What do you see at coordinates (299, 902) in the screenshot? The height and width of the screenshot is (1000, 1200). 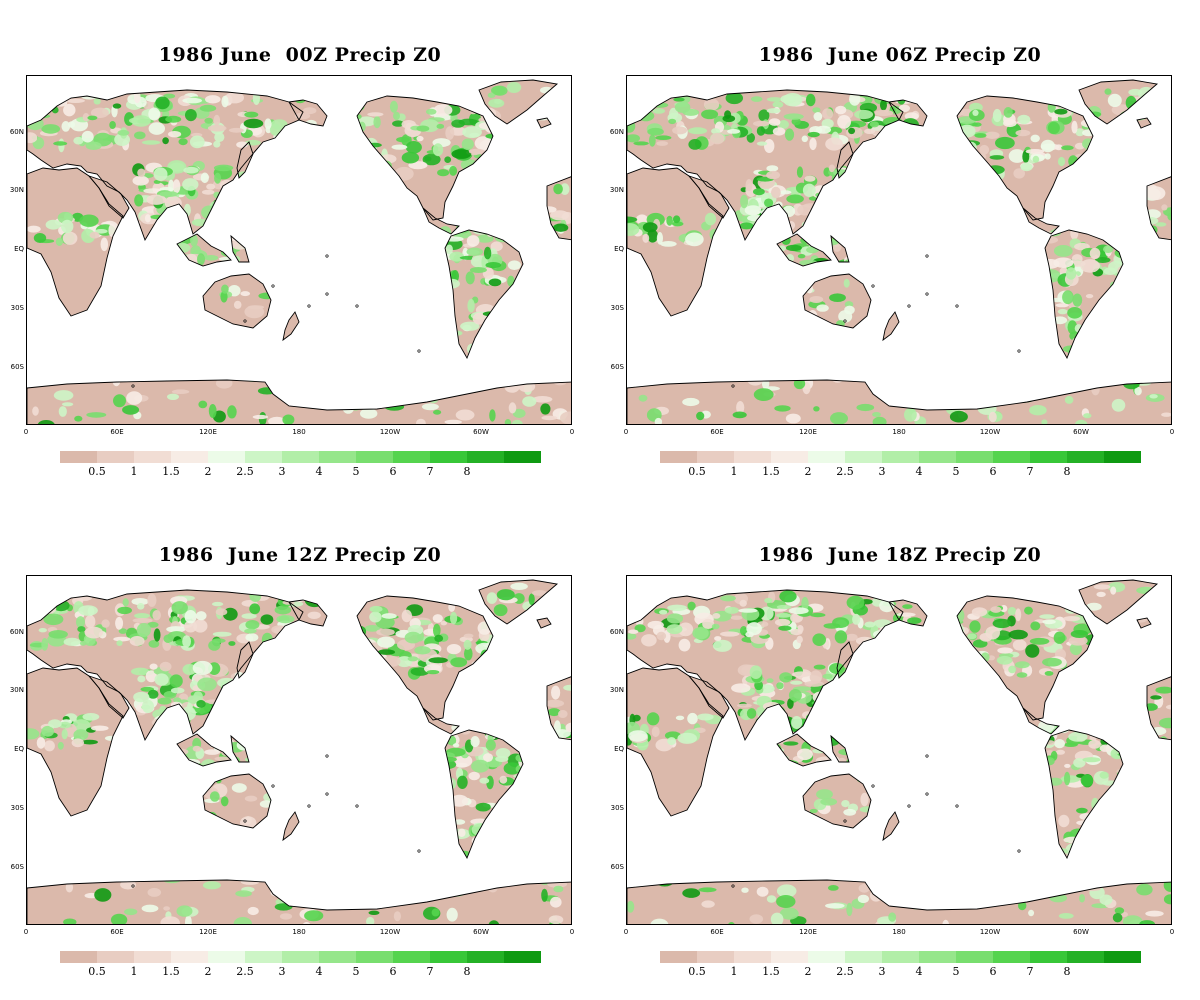 I see `landmass-antarctica` at bounding box center [299, 902].